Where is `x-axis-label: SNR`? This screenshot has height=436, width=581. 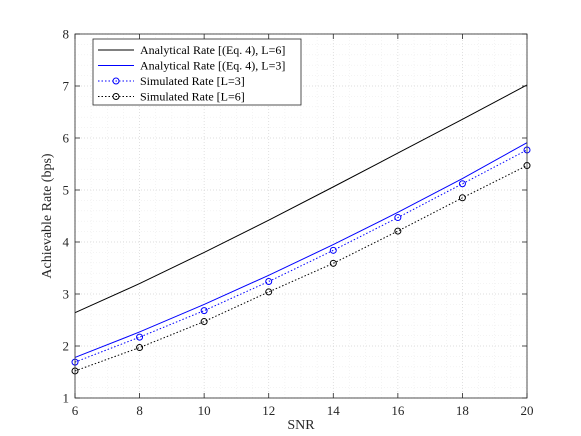 x-axis-label: SNR is located at coordinates (301, 425).